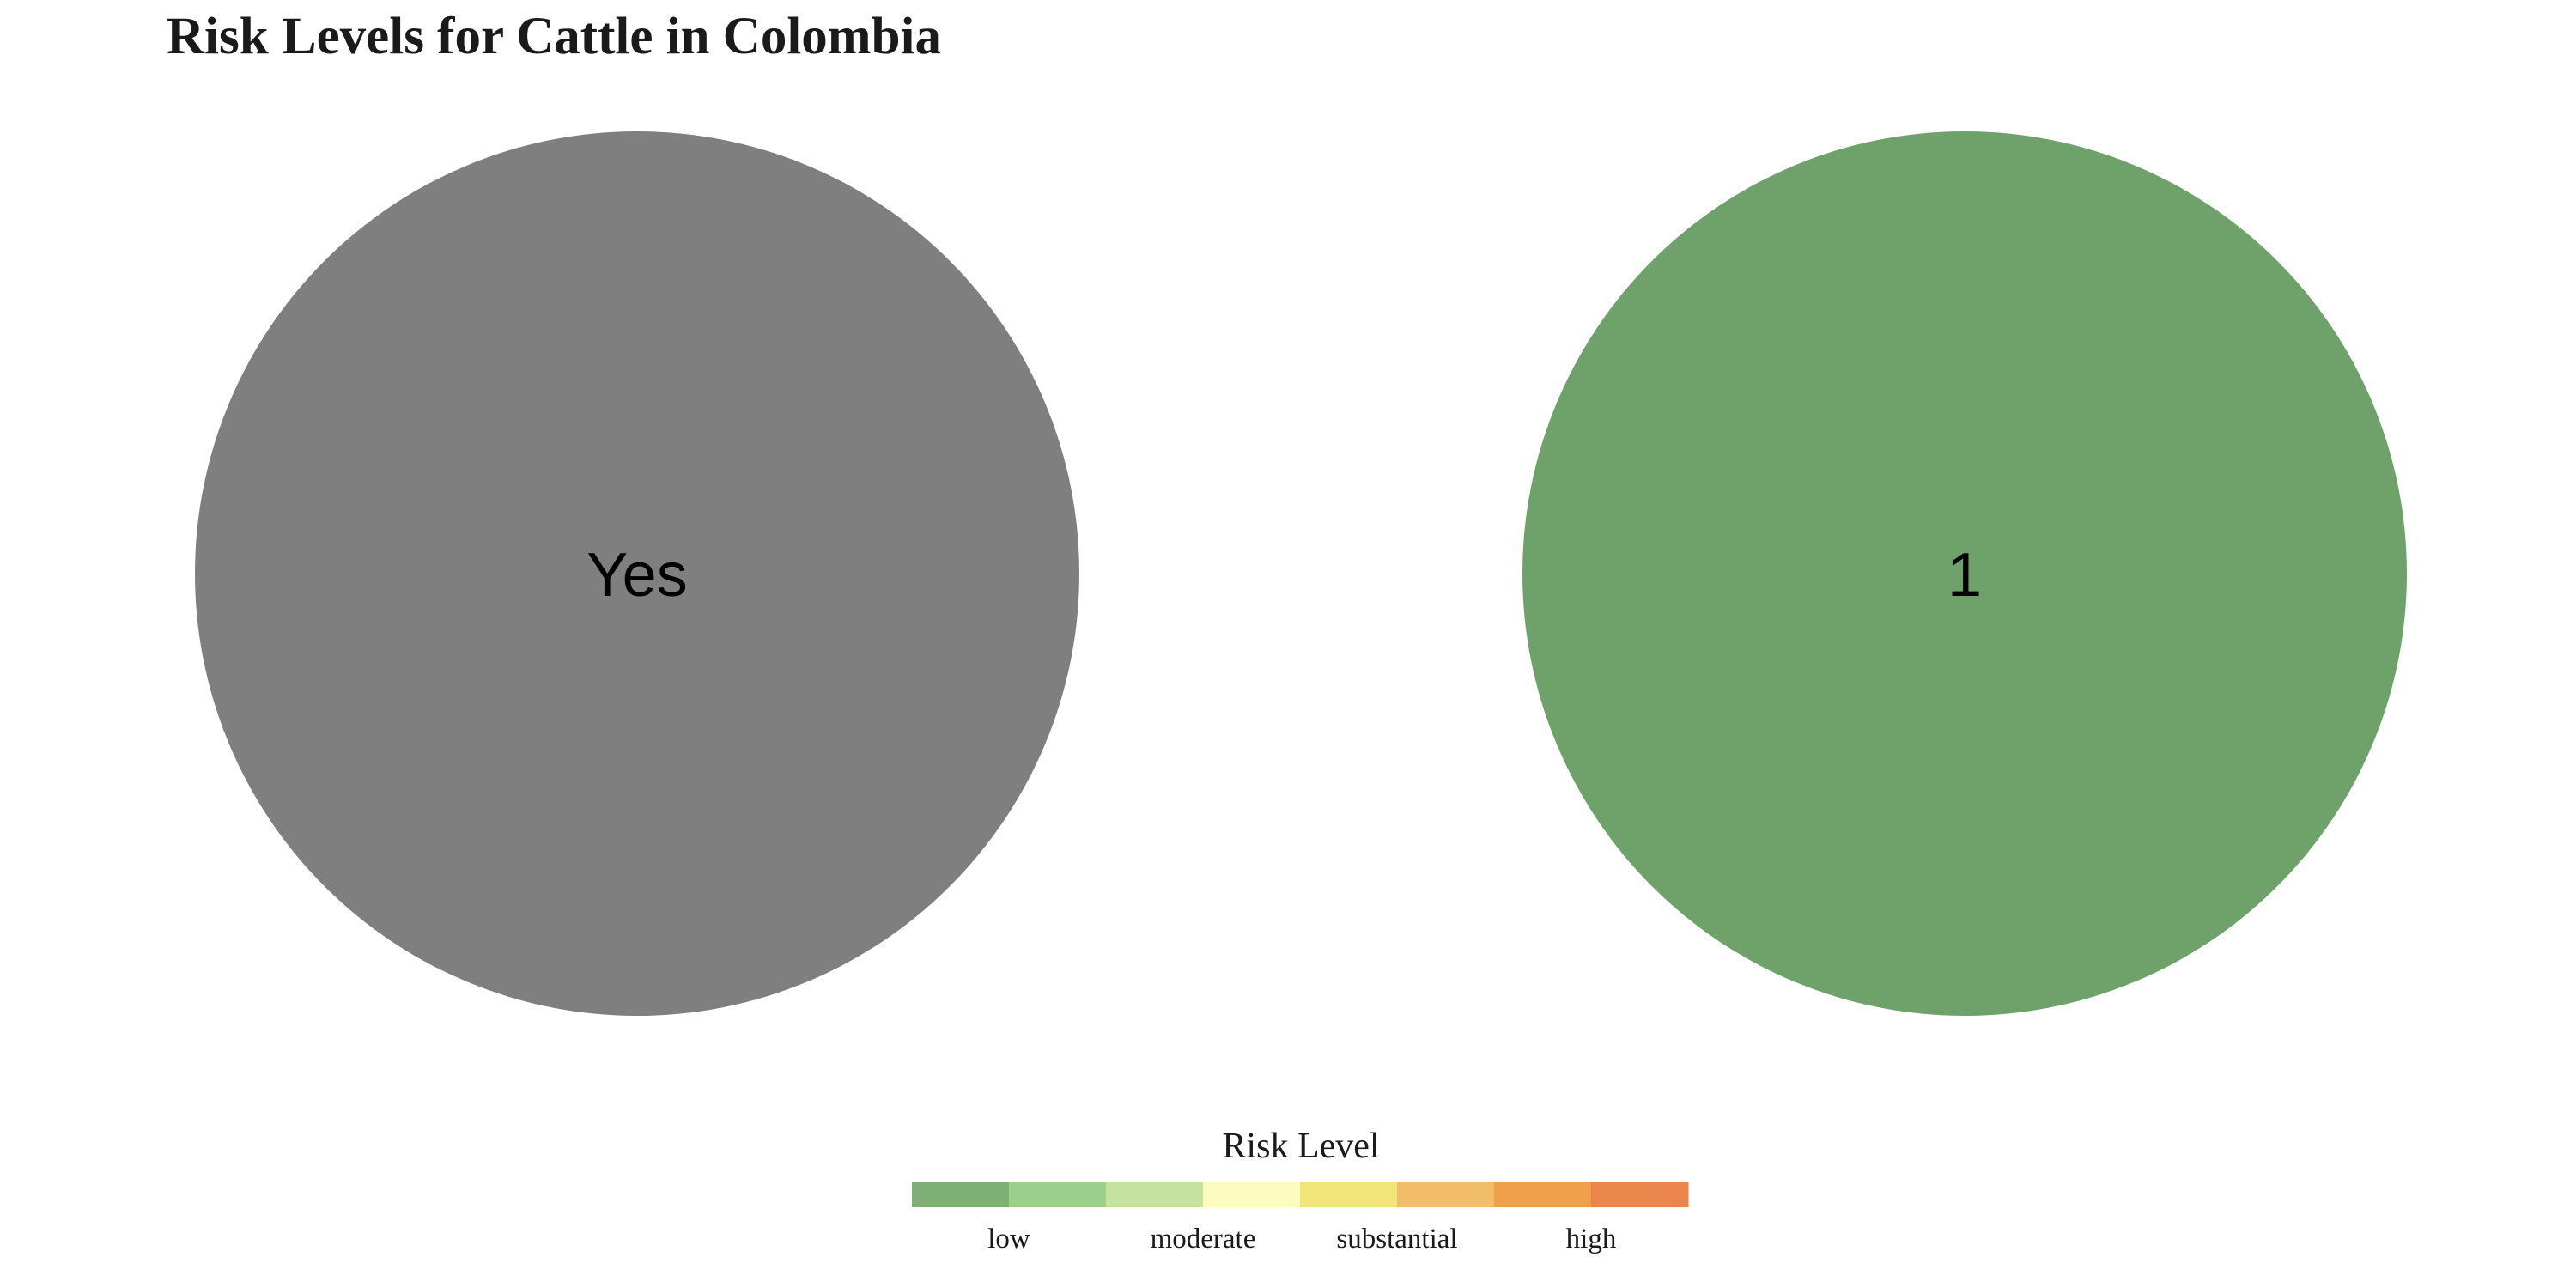 This screenshot has height=1288, width=2576. Describe the element at coordinates (1591, 1239) in the screenshot. I see `legend-tick-label-3: high` at that location.